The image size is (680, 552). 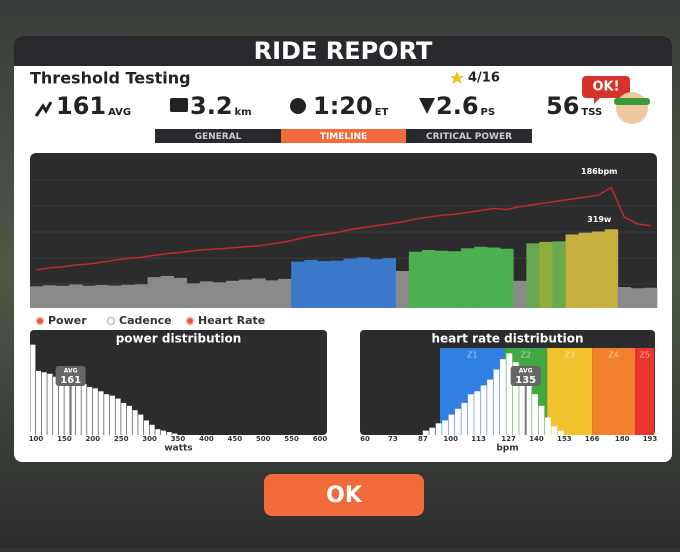 I want to click on dist-title: heart rate distribution, so click(x=507, y=339).